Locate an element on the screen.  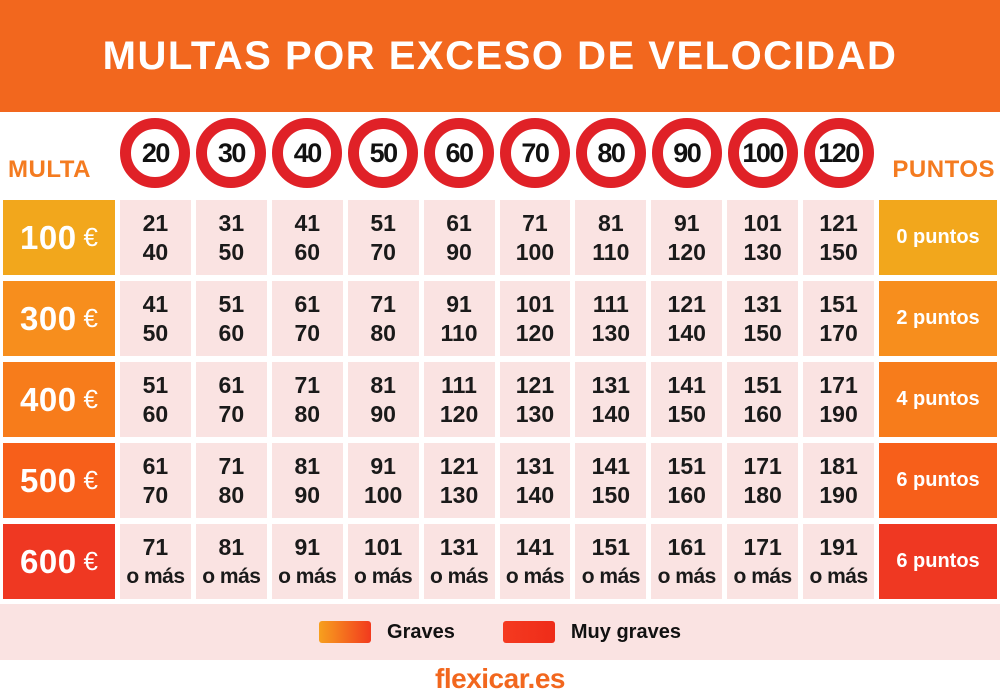
speed-range-cell: 171 o más is located at coordinates (763, 561).